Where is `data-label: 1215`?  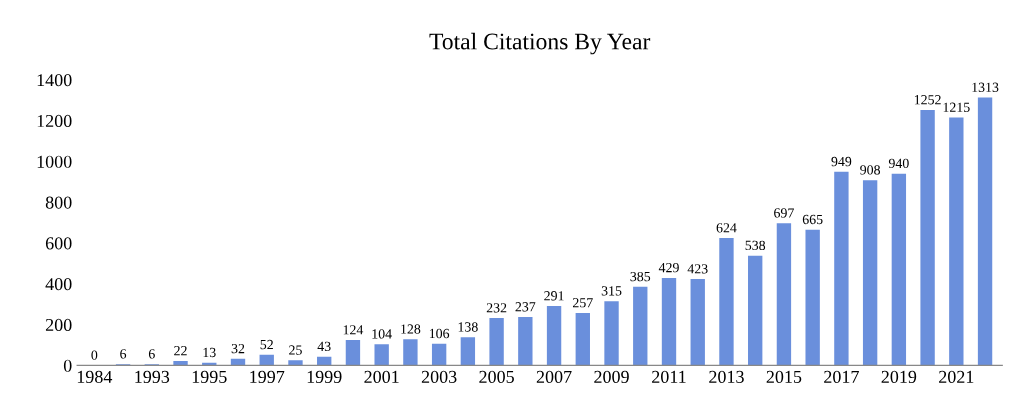
data-label: 1215 is located at coordinates (956, 107).